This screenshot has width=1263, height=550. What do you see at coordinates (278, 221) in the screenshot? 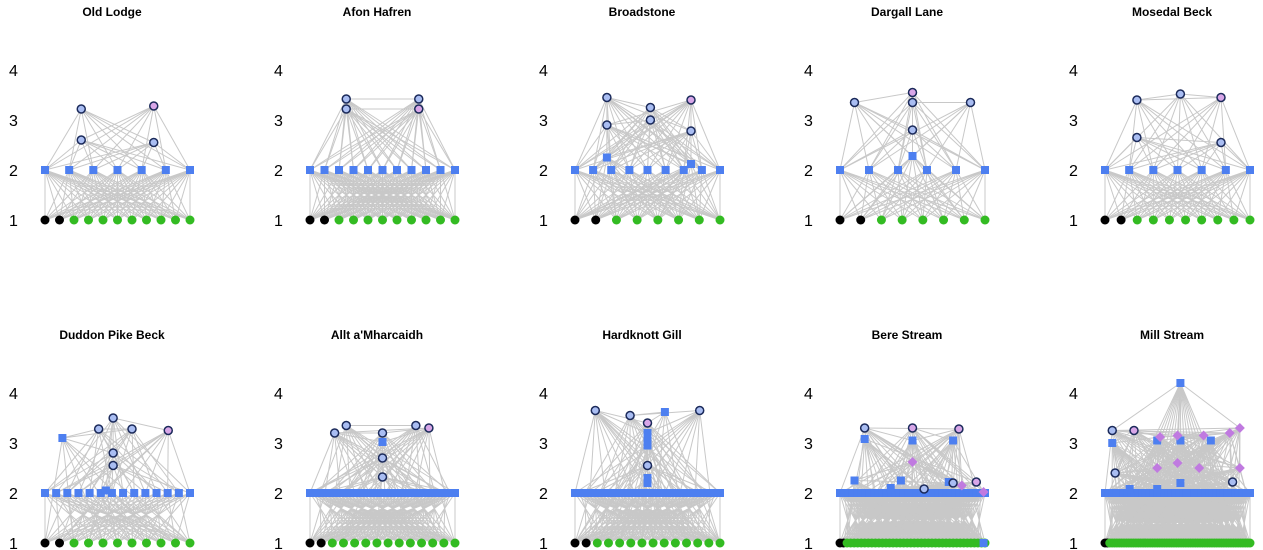
I see `y-tick-label: 1` at bounding box center [278, 221].